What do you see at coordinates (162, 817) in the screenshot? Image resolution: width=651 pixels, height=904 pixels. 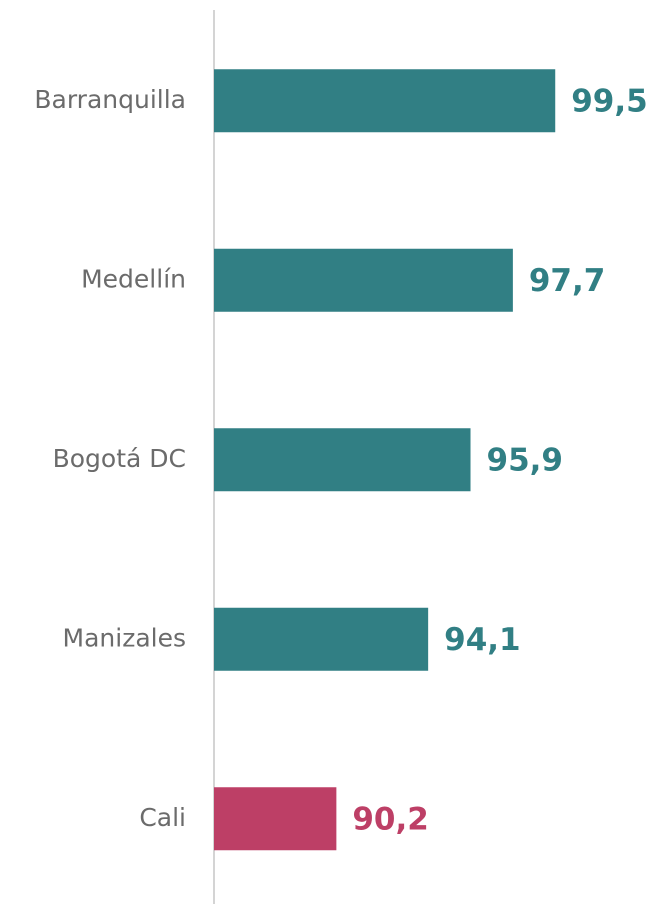 I see `category-label: Cali` at bounding box center [162, 817].